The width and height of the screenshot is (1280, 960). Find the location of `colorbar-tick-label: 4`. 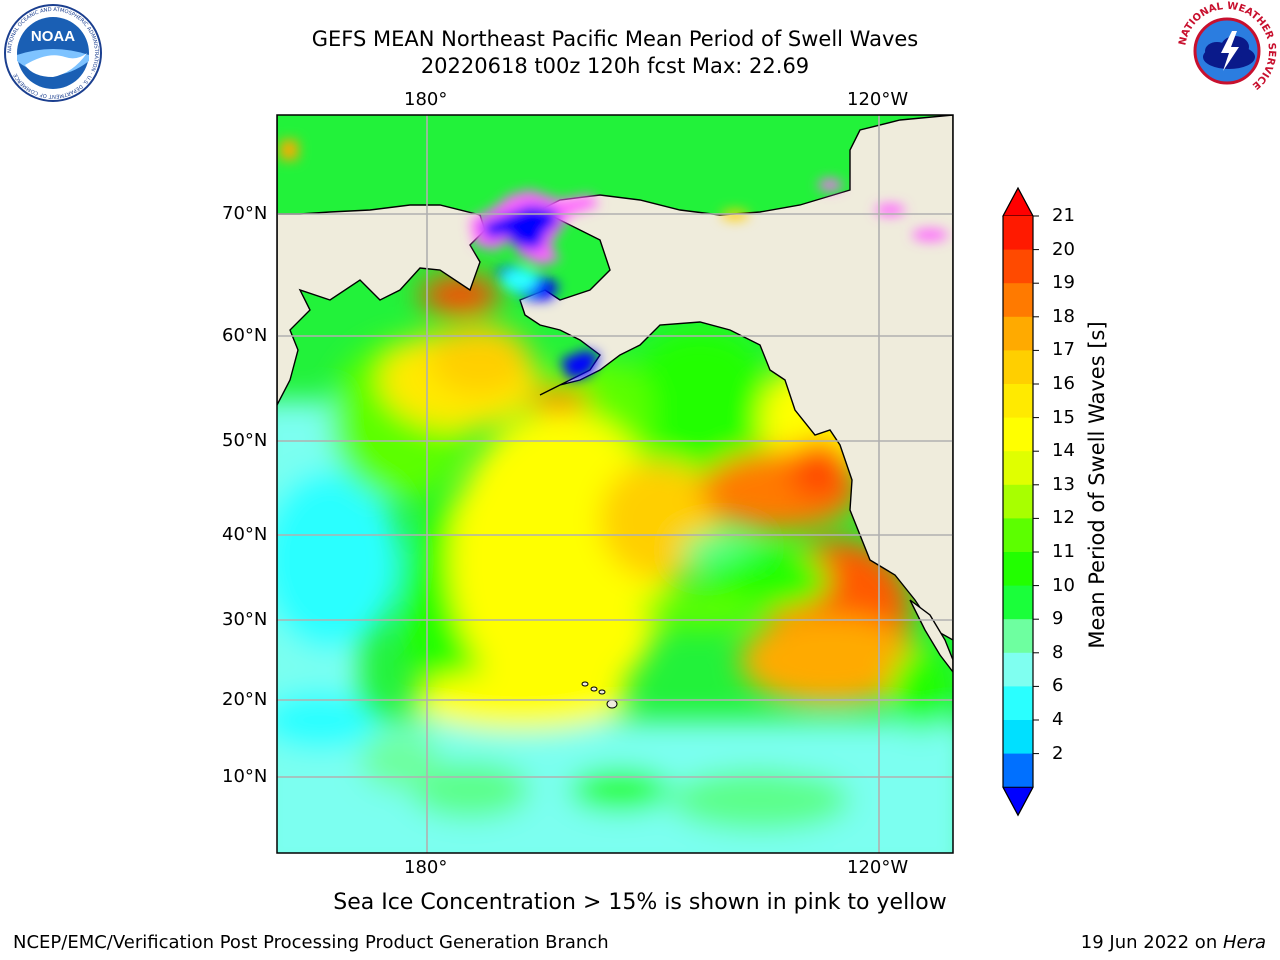

colorbar-tick-label: 4 is located at coordinates (1058, 719).